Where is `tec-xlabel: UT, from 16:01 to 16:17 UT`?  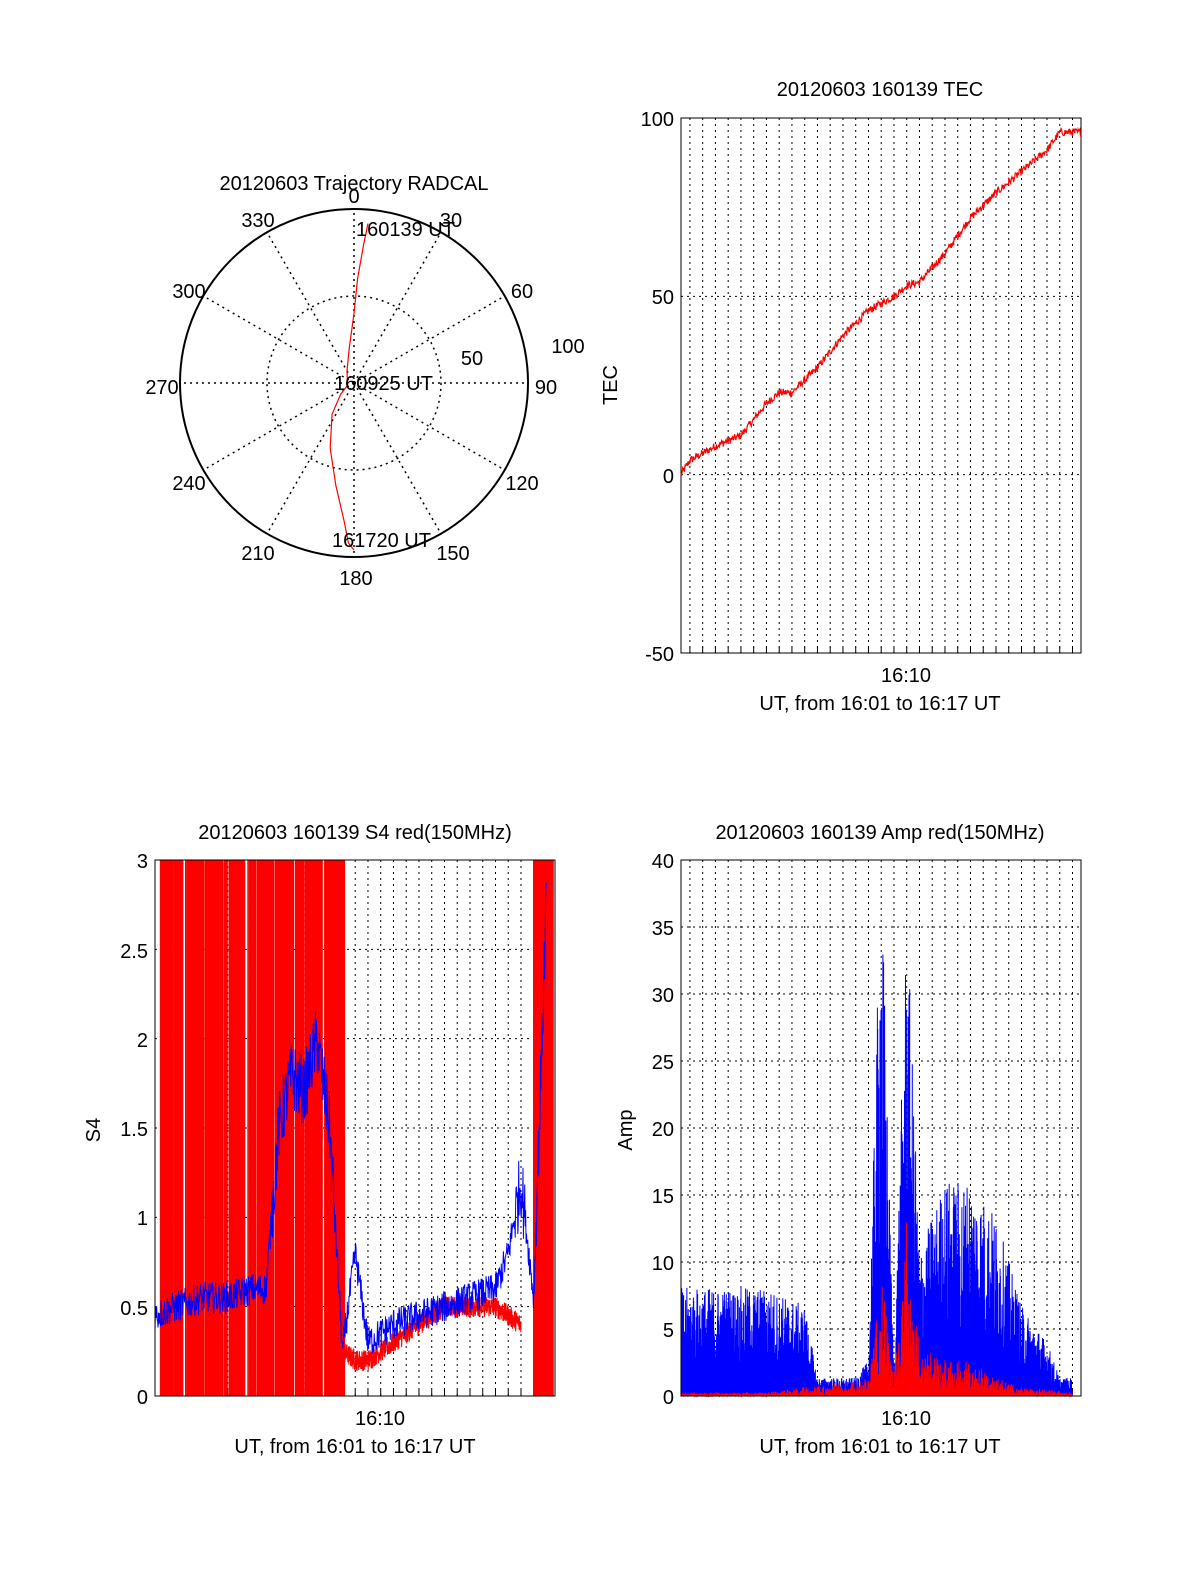 tec-xlabel: UT, from 16:01 to 16:17 UT is located at coordinates (879, 704).